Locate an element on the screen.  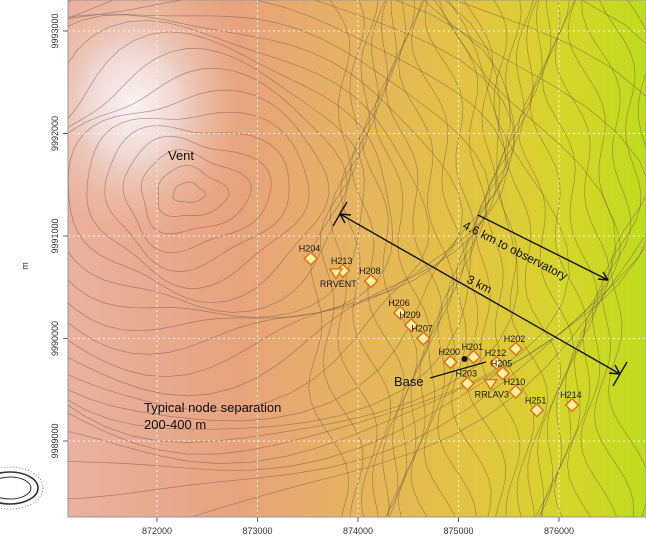
y-tick-label: 9991000 is located at coordinates (55, 235).